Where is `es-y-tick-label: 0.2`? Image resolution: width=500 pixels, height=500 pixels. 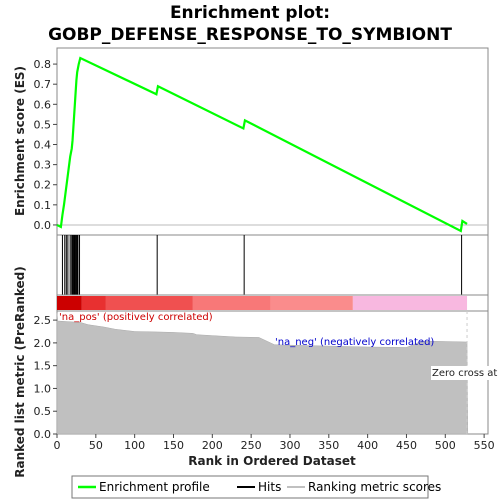 es-y-tick-label: 0.2 is located at coordinates (43, 185).